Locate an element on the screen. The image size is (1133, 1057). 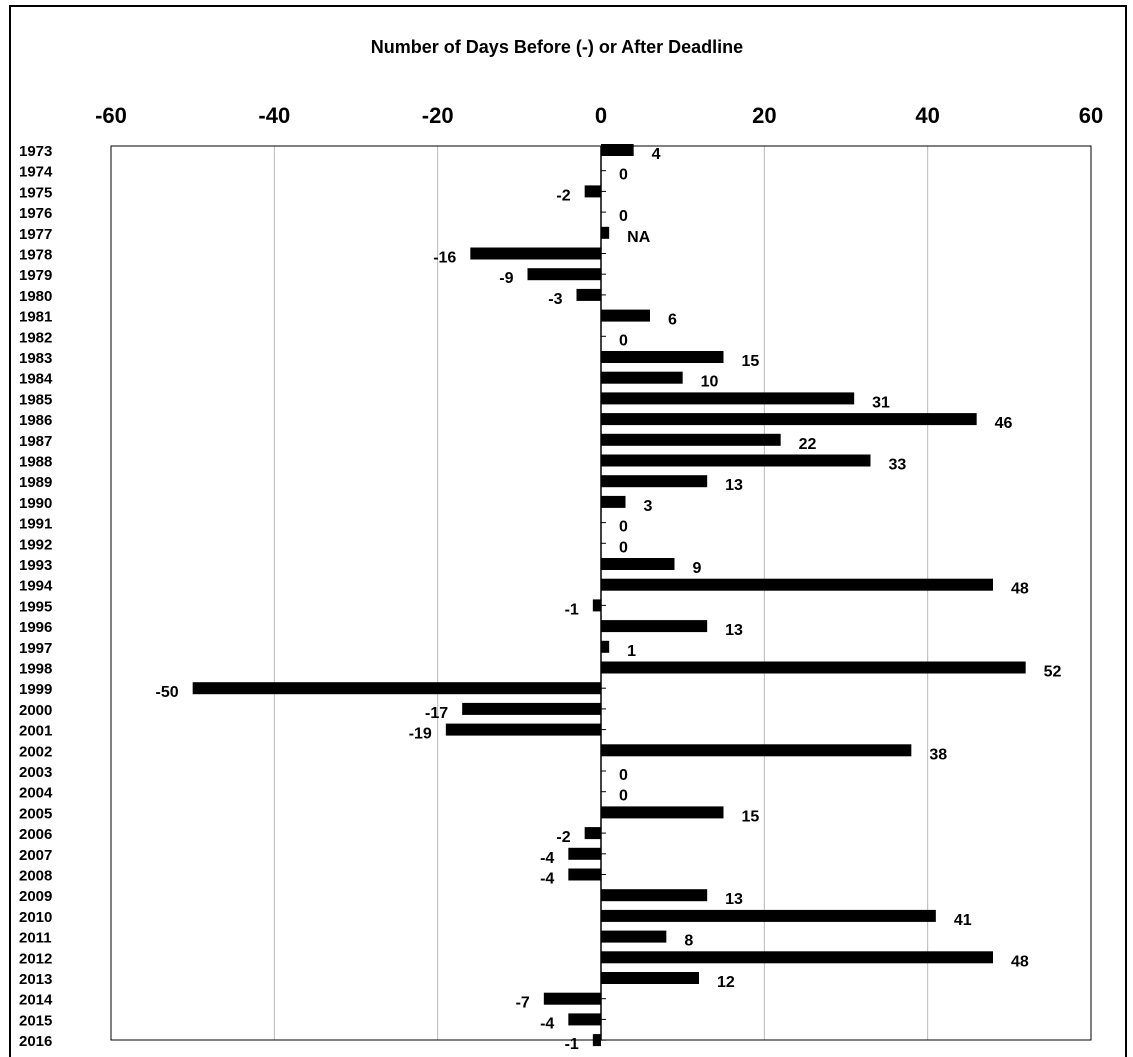
year-label: 1976 is located at coordinates (35, 213).